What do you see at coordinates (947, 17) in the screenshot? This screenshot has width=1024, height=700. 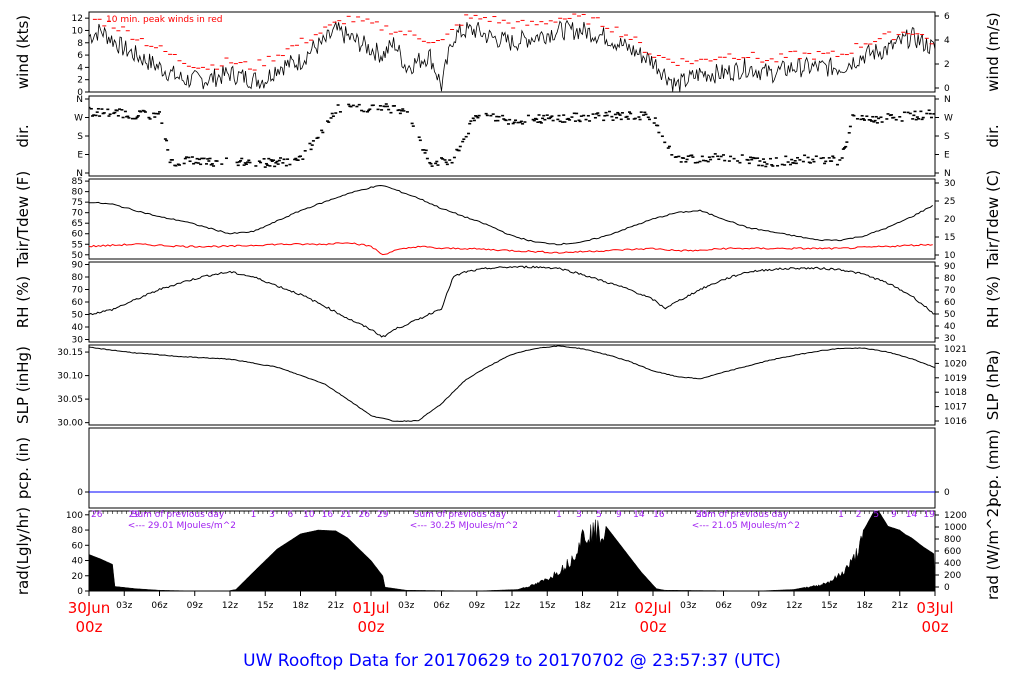 I see `wind-right-tick: 6` at bounding box center [947, 17].